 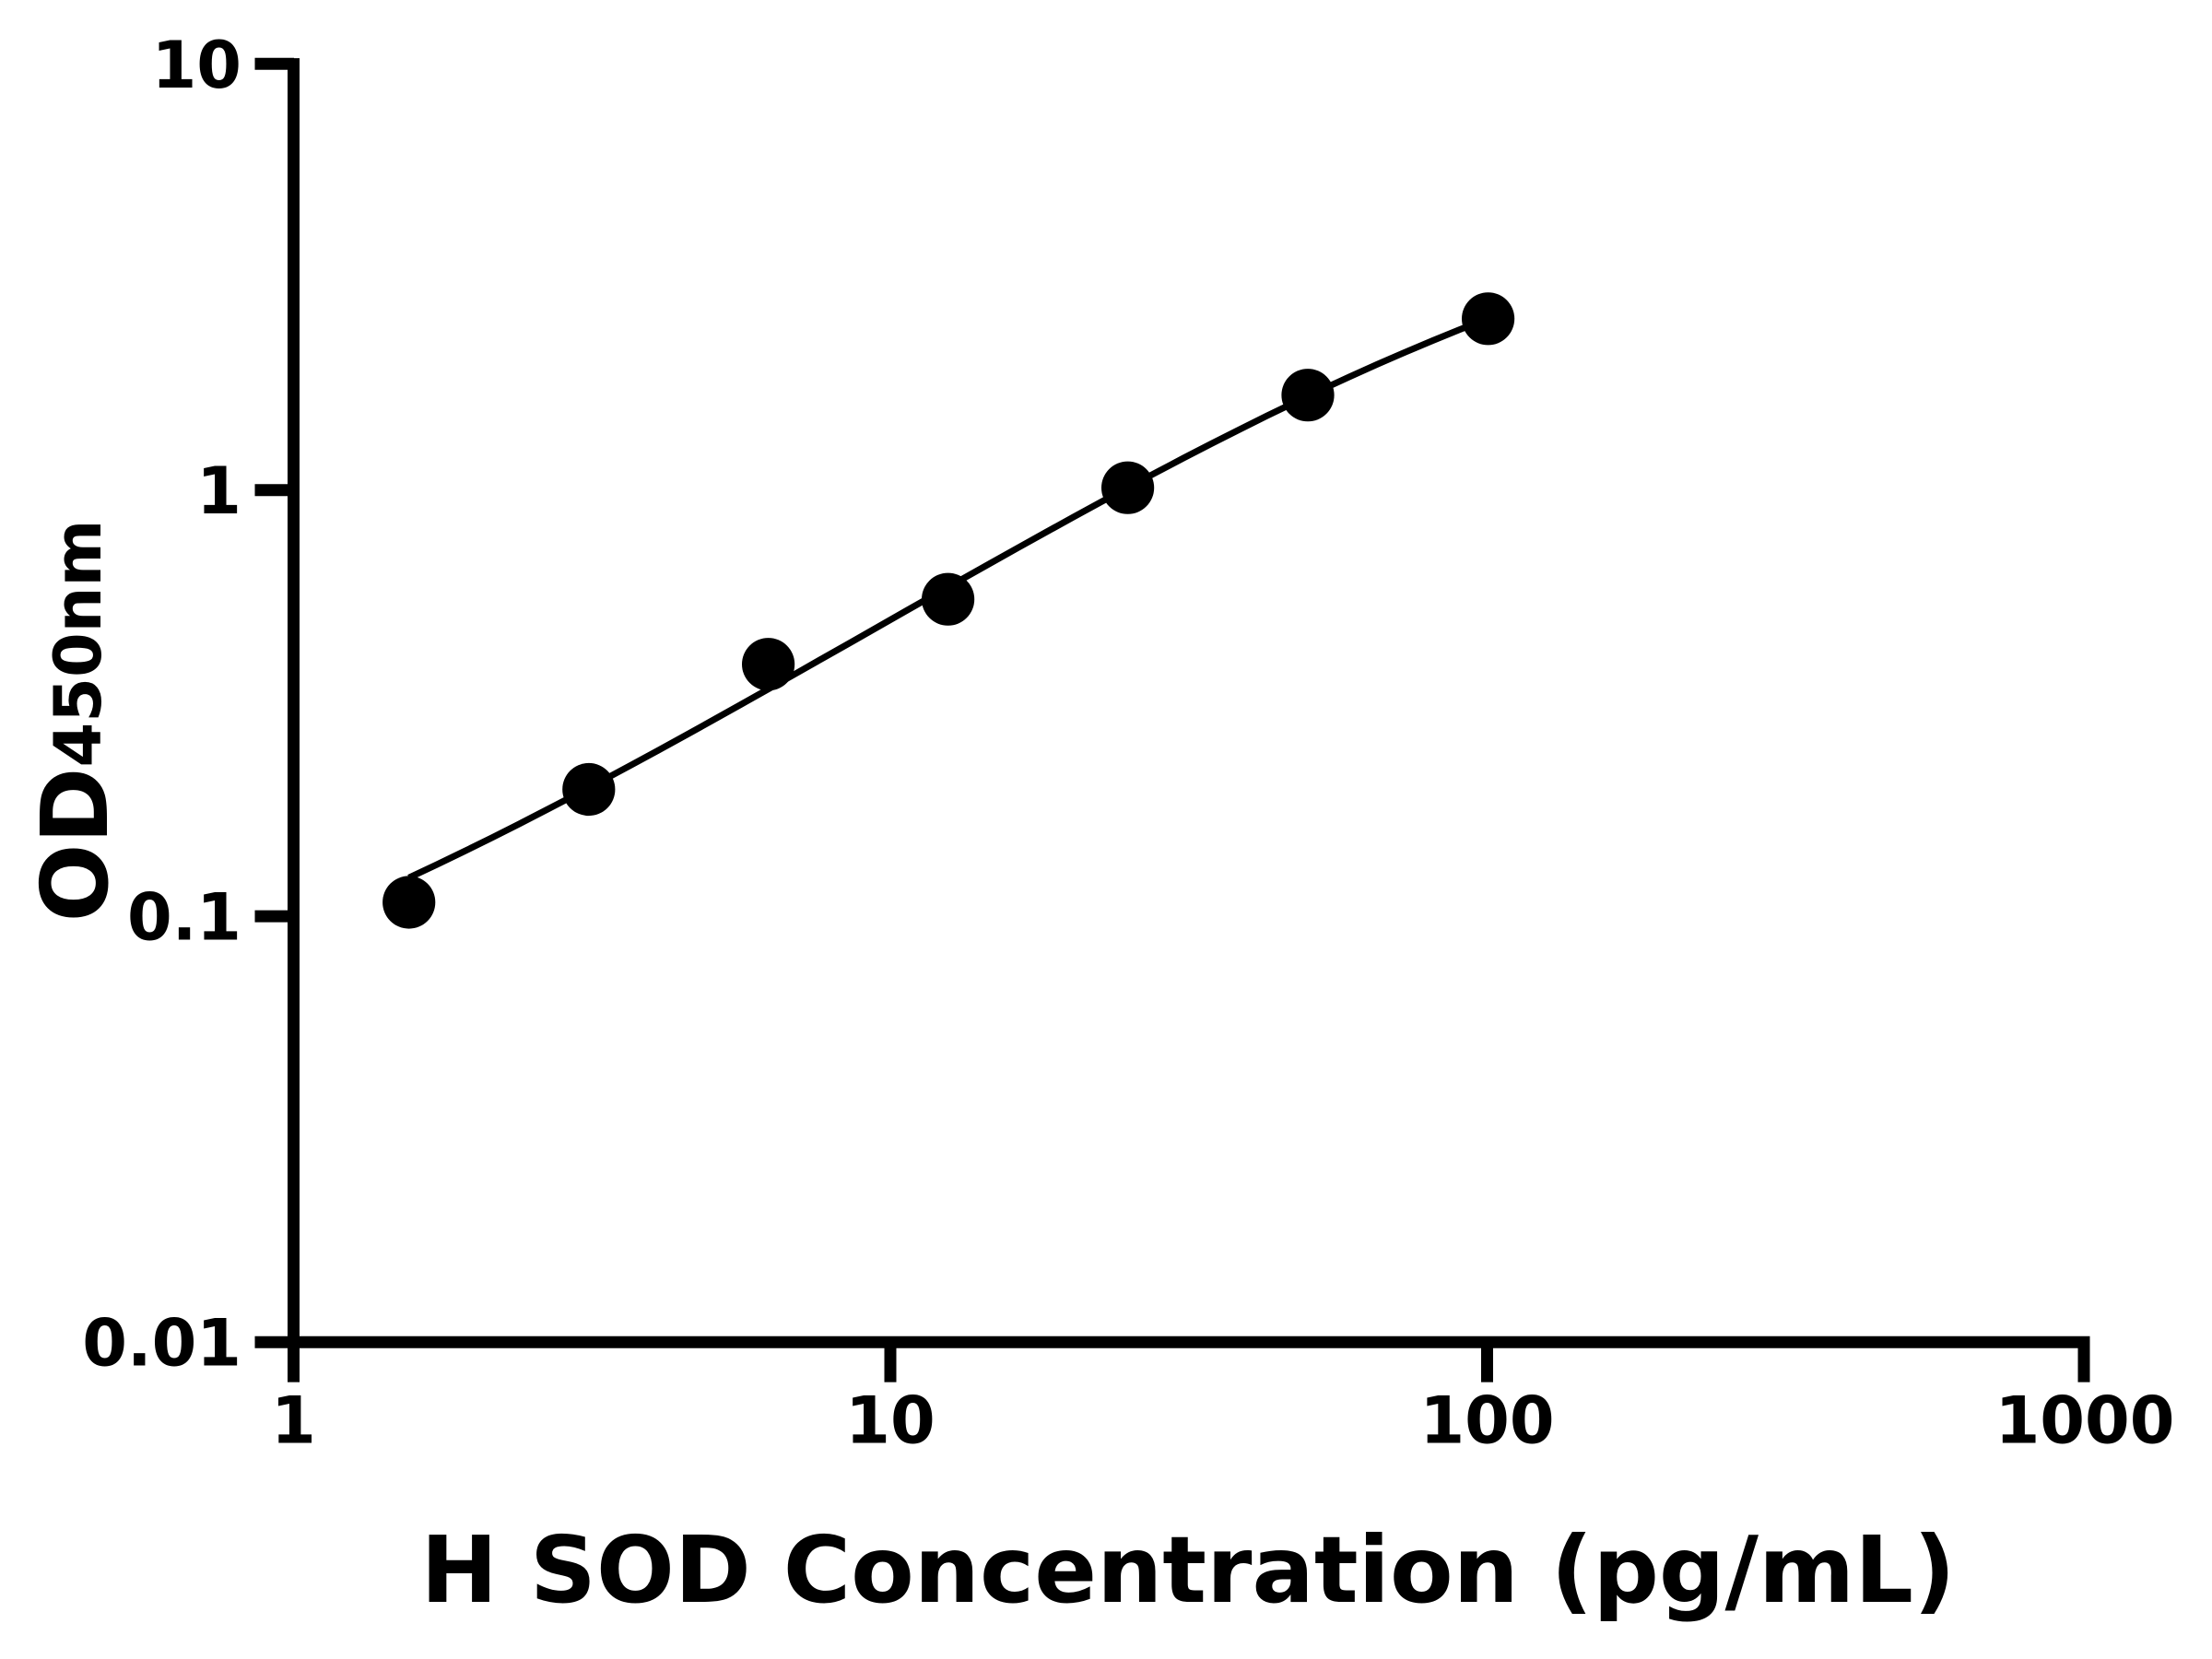 I want to click on svg-text: 100, so click(x=1486, y=1420).